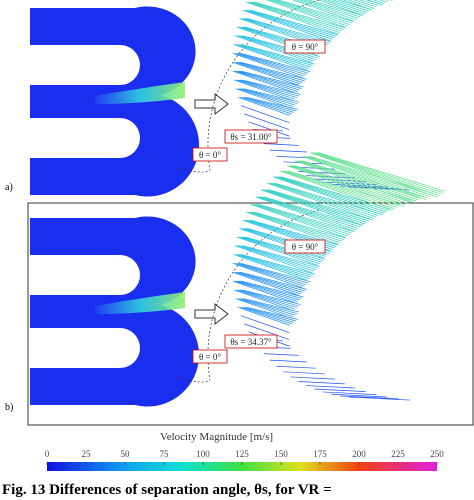 The width and height of the screenshot is (474, 500). Describe the element at coordinates (281, 454) in the screenshot. I see `colorbar-tick-label: 150` at that location.